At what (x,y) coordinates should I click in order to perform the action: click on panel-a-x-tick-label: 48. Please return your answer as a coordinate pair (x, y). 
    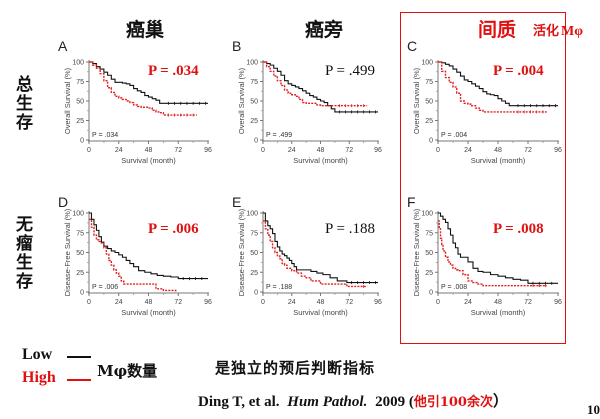
    Looking at the image, I should click on (149, 150).